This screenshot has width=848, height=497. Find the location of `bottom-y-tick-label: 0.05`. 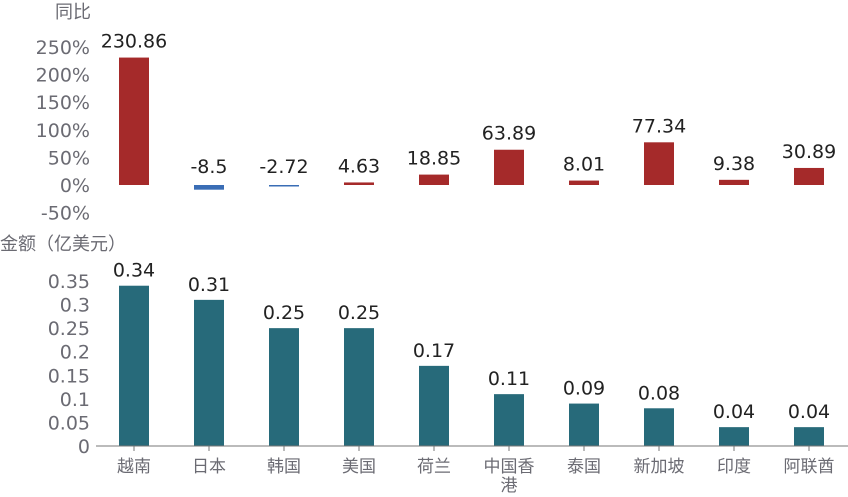

bottom-y-tick-label: 0.05 is located at coordinates (69, 423).